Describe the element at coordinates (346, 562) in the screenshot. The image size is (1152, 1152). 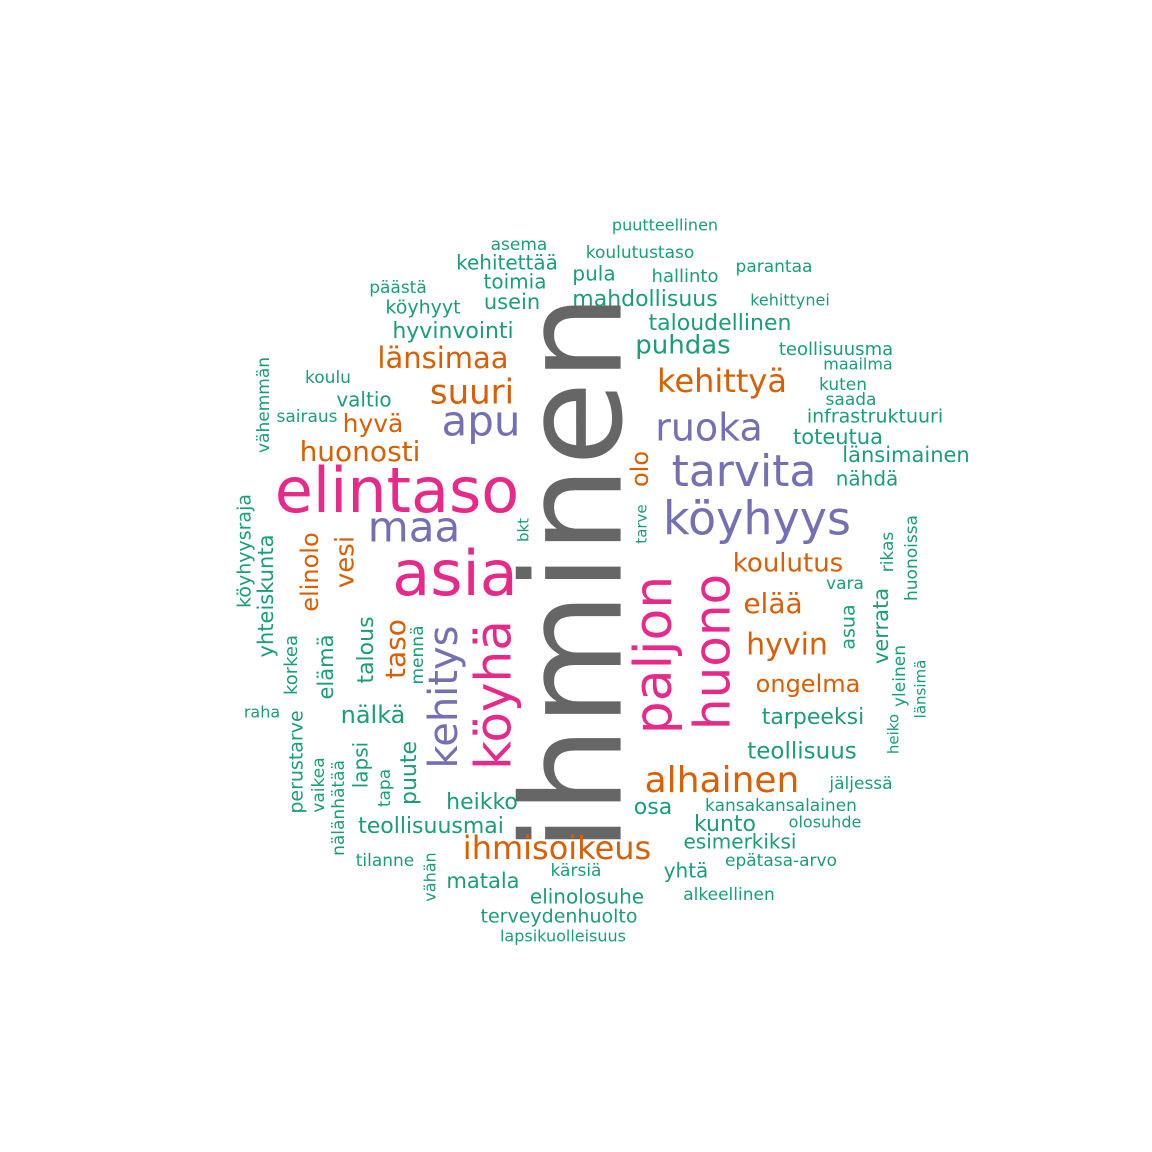
I see `word-vesi: vesi` at that location.